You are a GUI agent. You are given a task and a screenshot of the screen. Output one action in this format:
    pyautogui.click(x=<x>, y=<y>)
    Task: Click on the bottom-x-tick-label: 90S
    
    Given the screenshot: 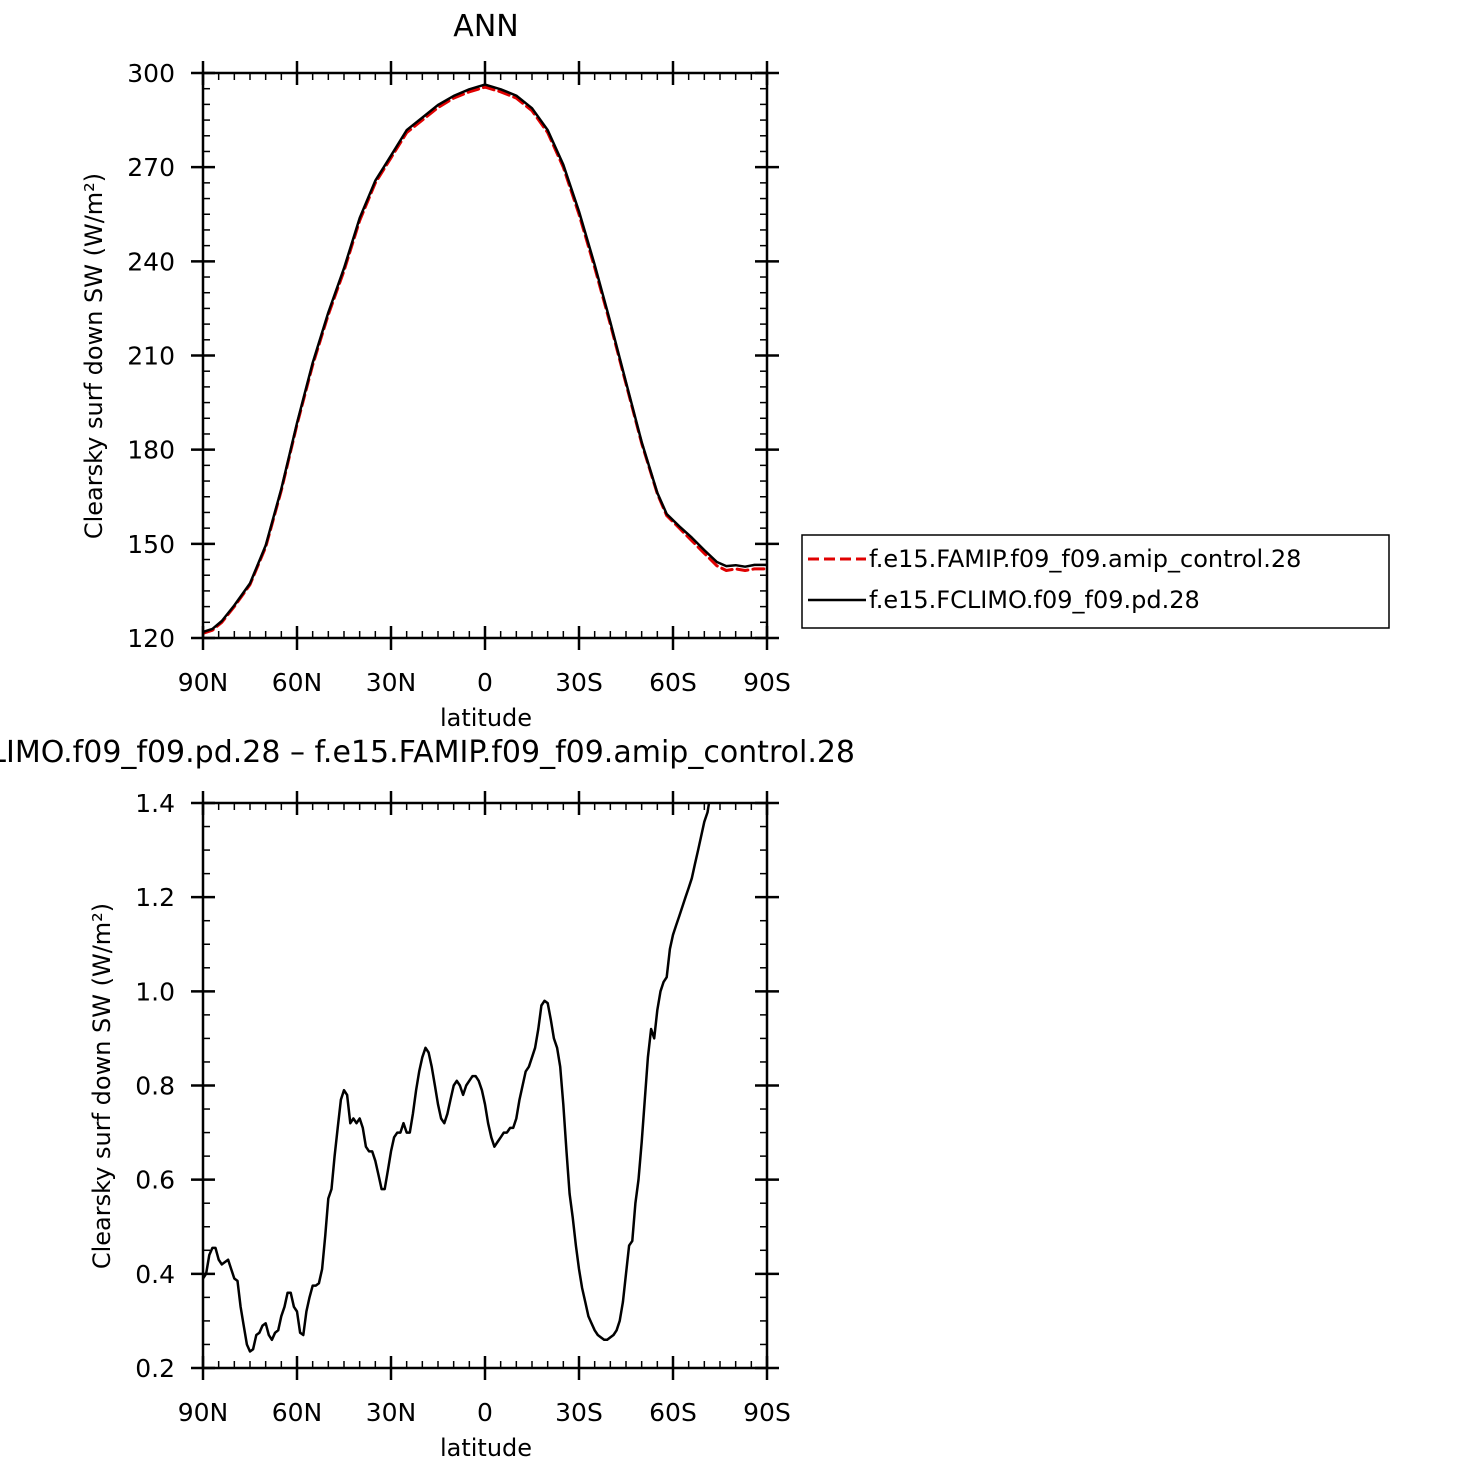 What is the action you would take?
    pyautogui.click(x=767, y=1412)
    